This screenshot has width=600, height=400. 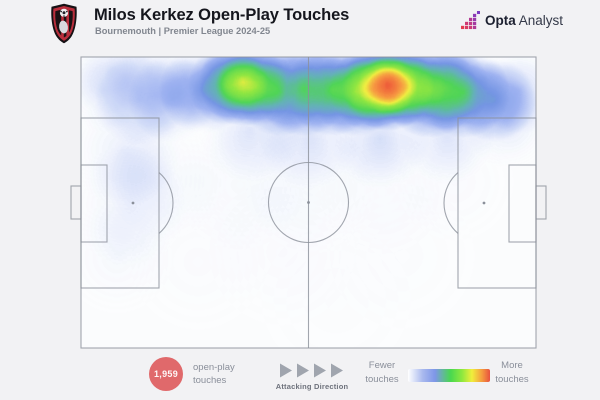 What do you see at coordinates (500, 20) in the screenshot?
I see `brand-name-bold: Opta` at bounding box center [500, 20].